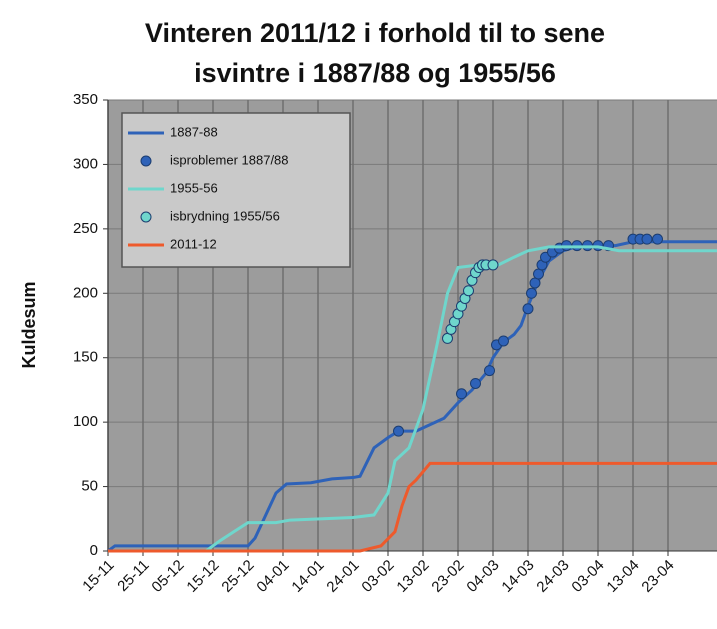 The width and height of the screenshot is (717, 629). I want to click on x-tick-label: 24-01, so click(342, 576).